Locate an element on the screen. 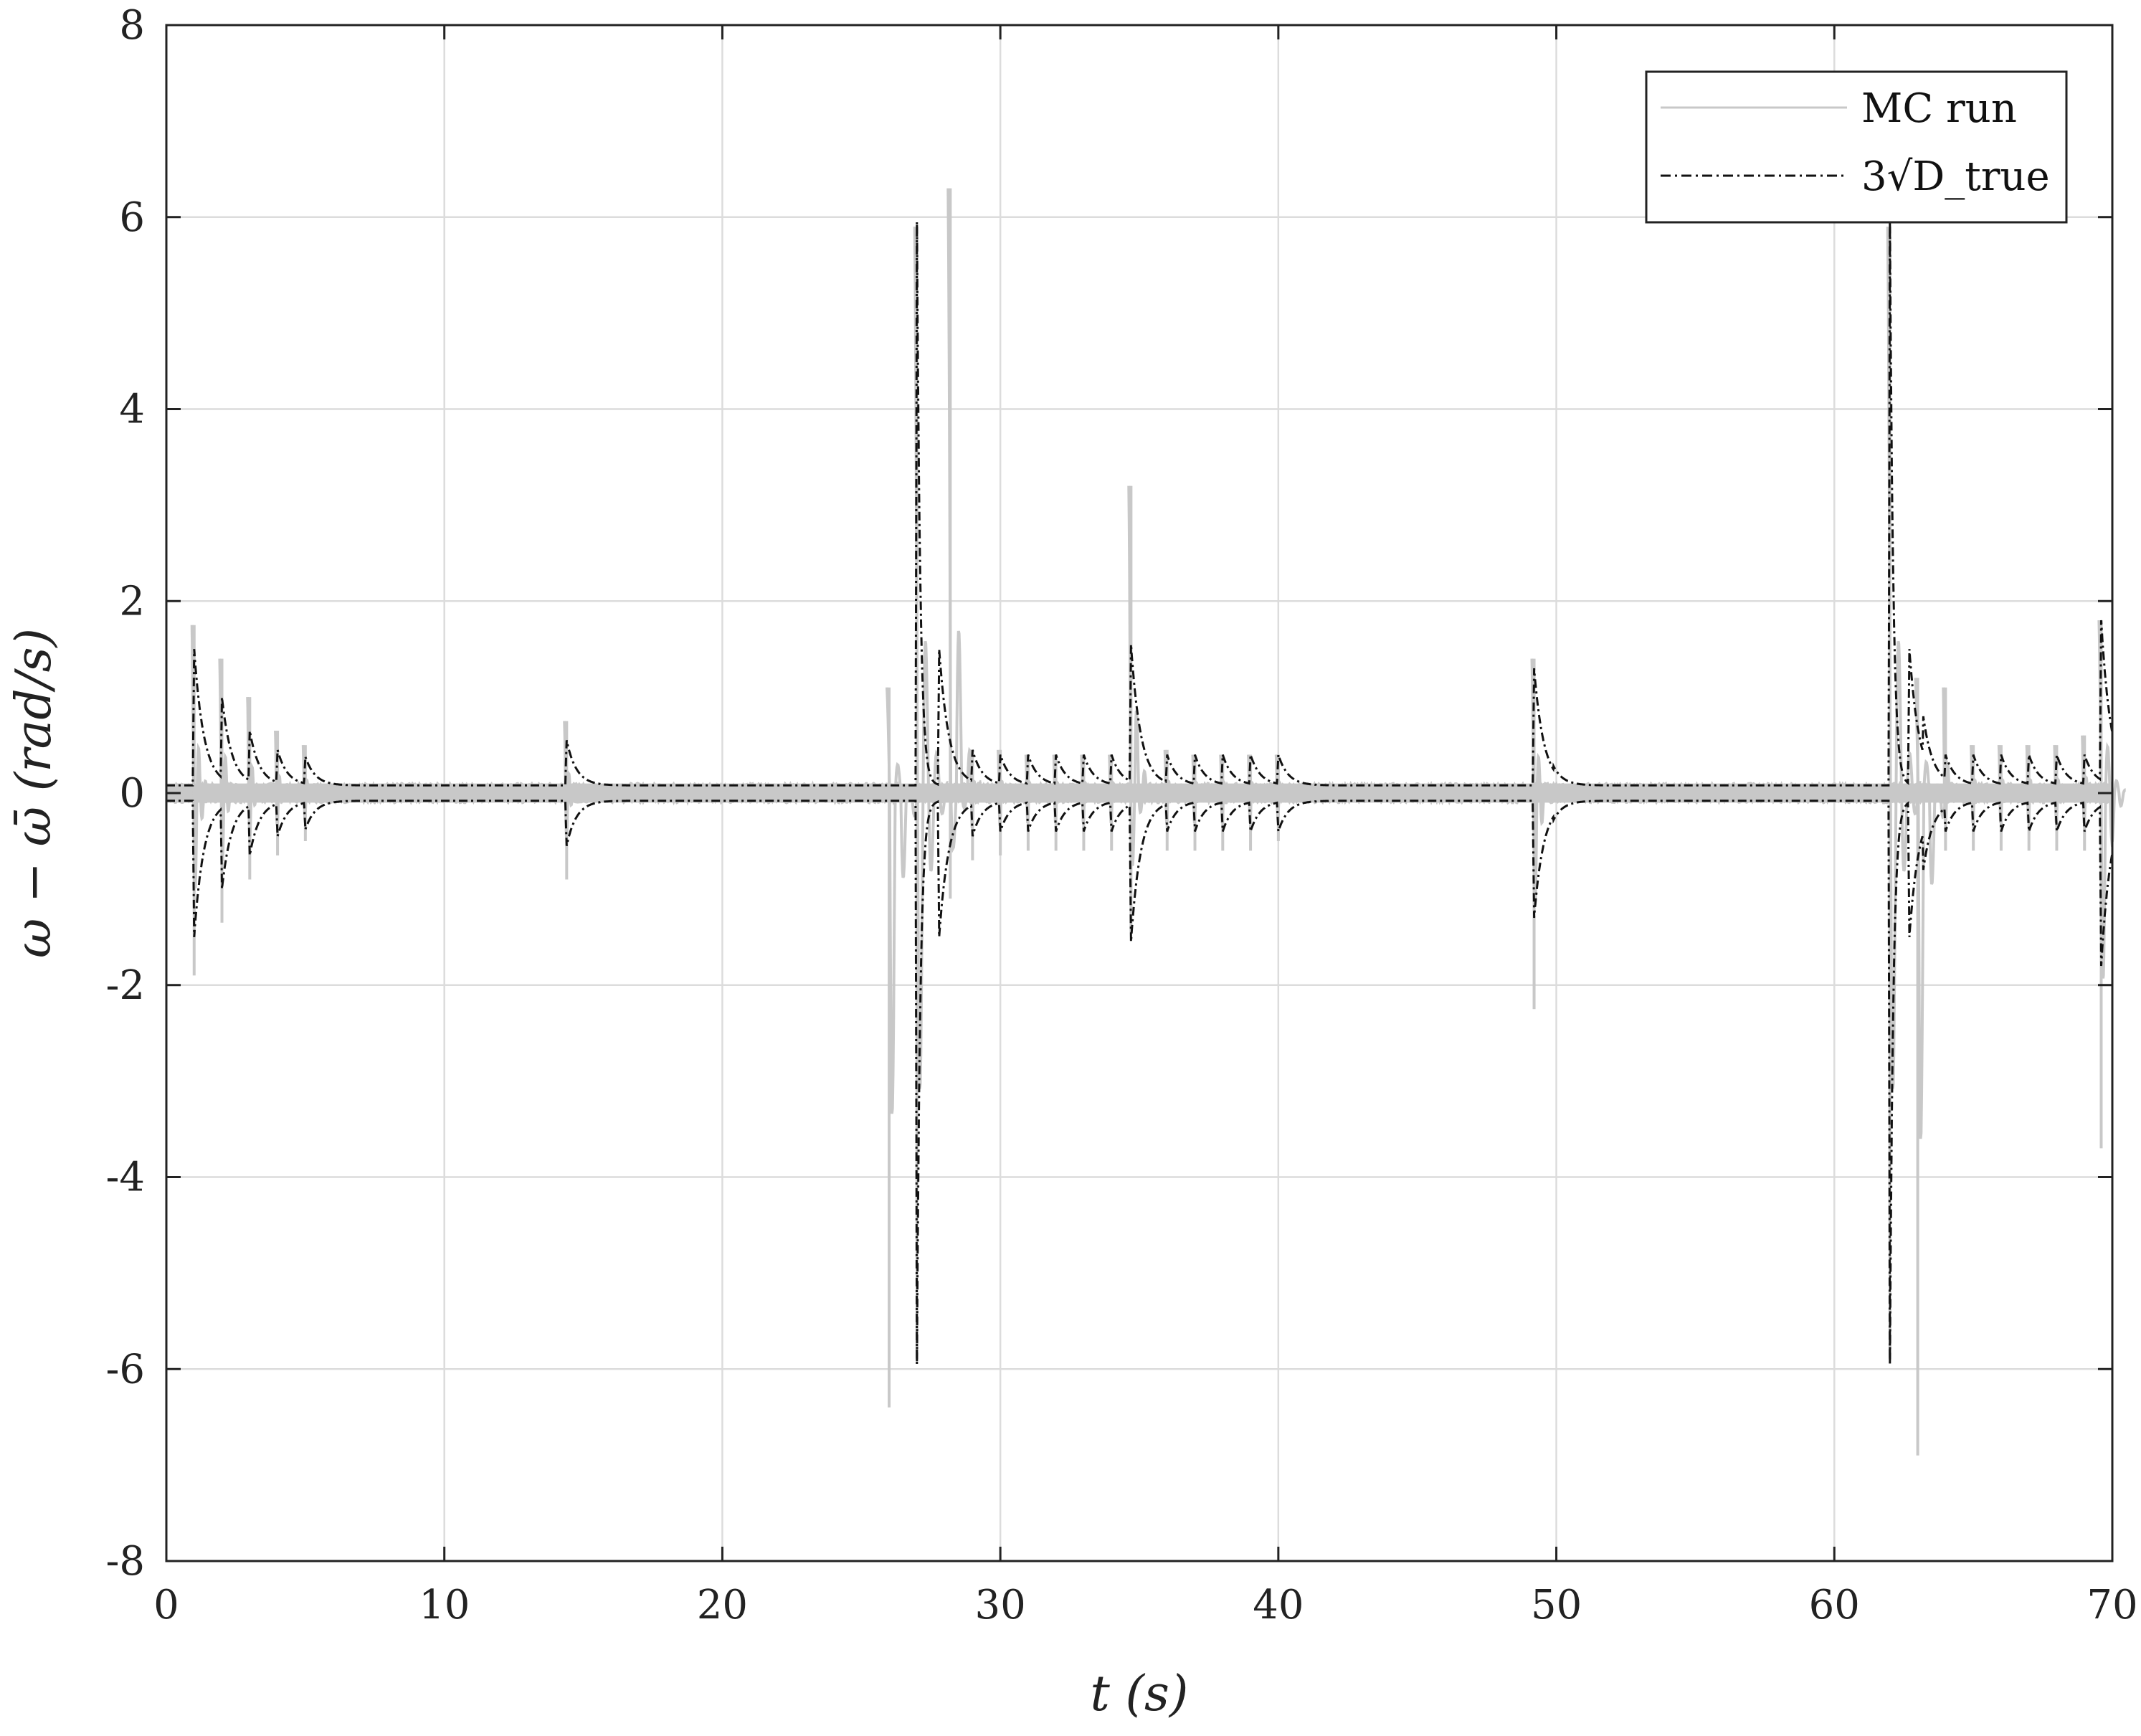 This screenshot has width=2141, height=1736. y-tick-label: -8 is located at coordinates (125, 1561).